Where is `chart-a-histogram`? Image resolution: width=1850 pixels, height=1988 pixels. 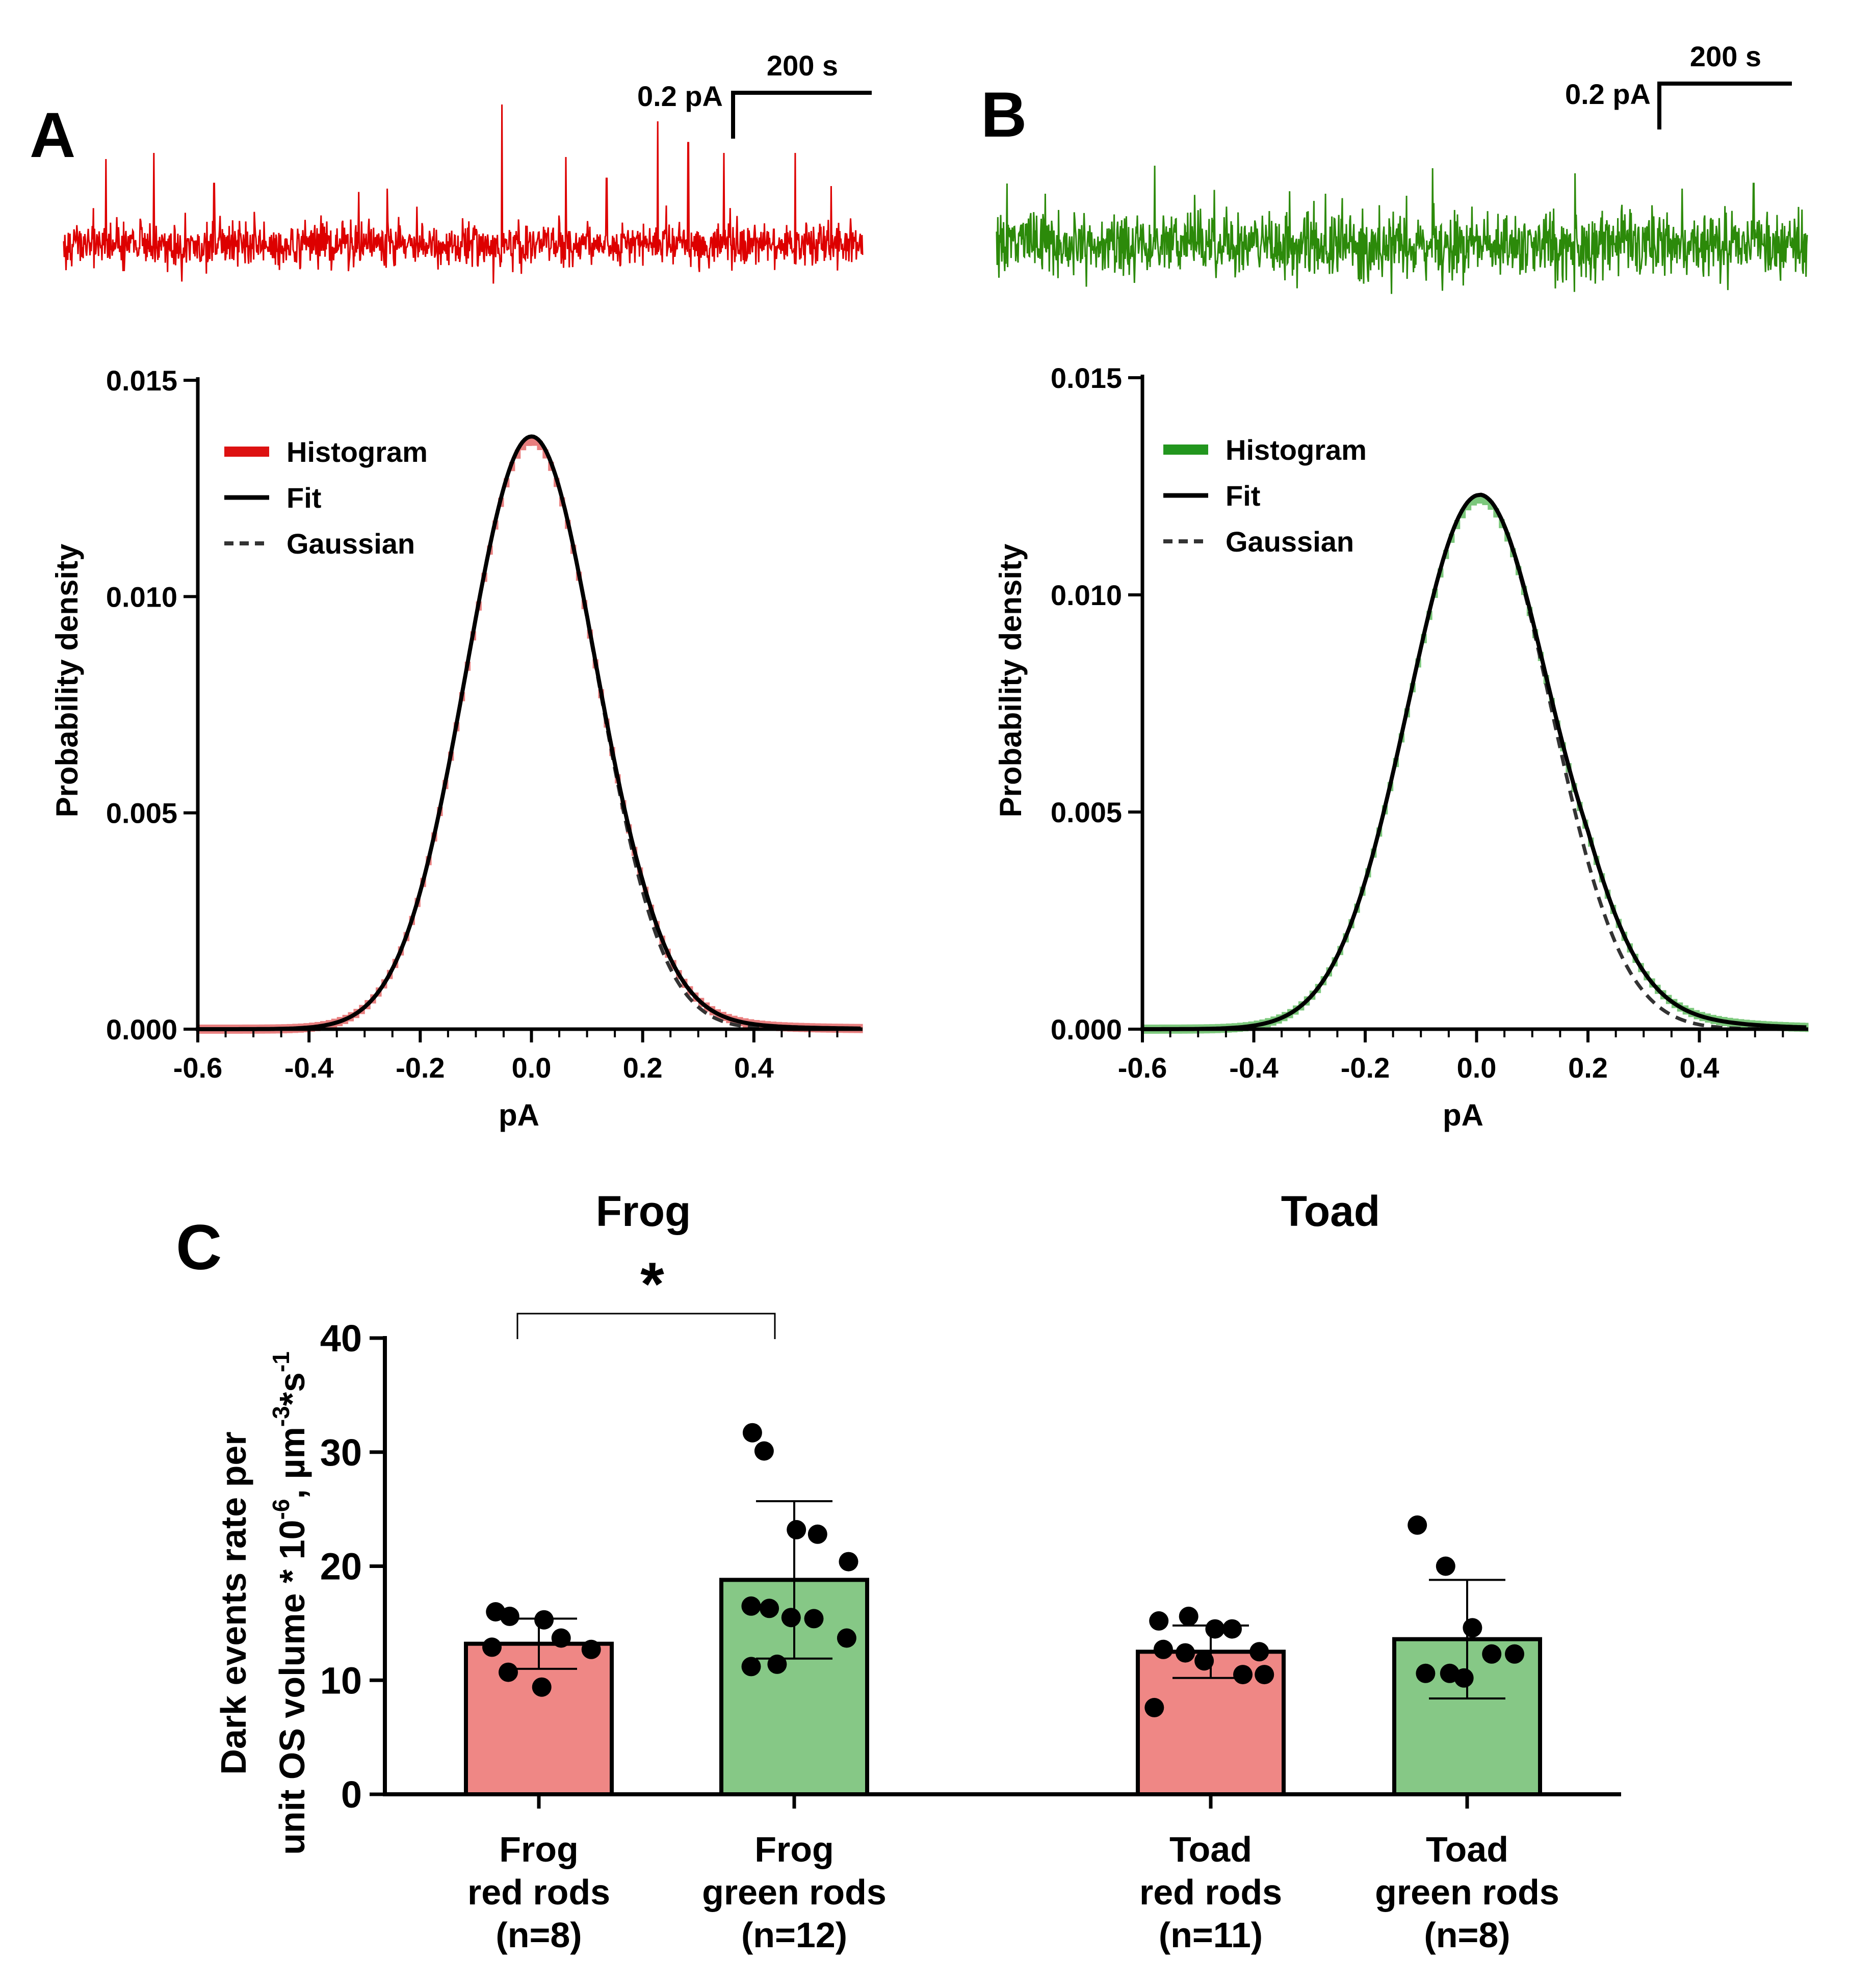 chart-a-histogram is located at coordinates (530, 735).